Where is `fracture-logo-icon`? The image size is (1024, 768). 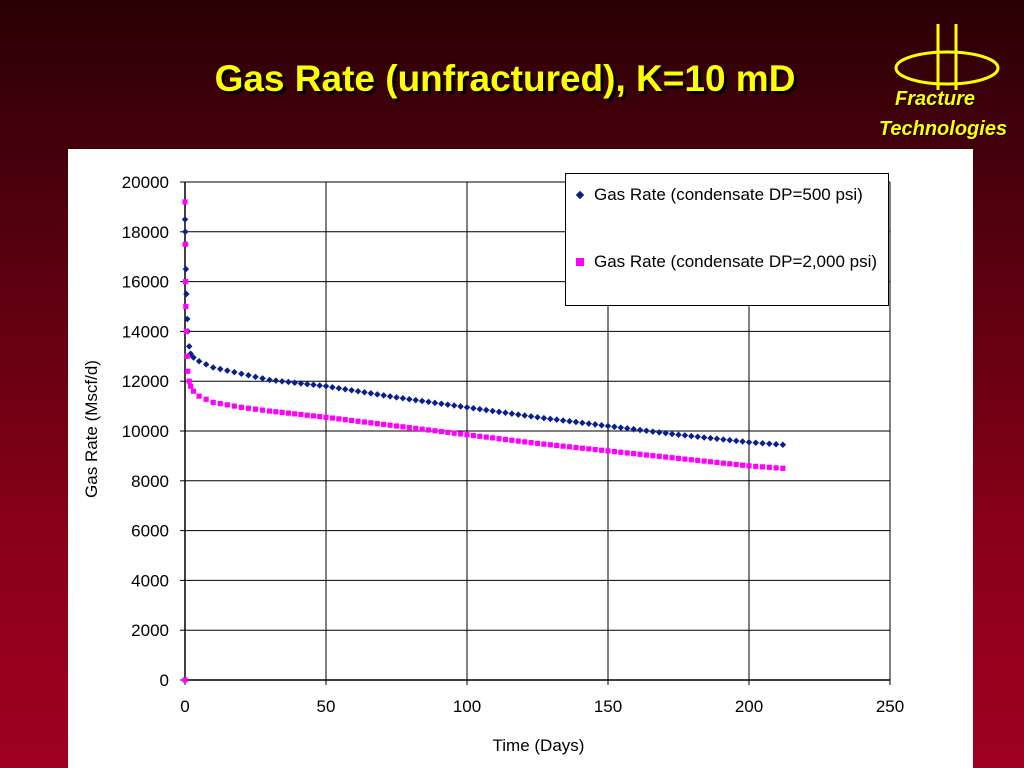
fracture-logo-icon is located at coordinates (947, 57).